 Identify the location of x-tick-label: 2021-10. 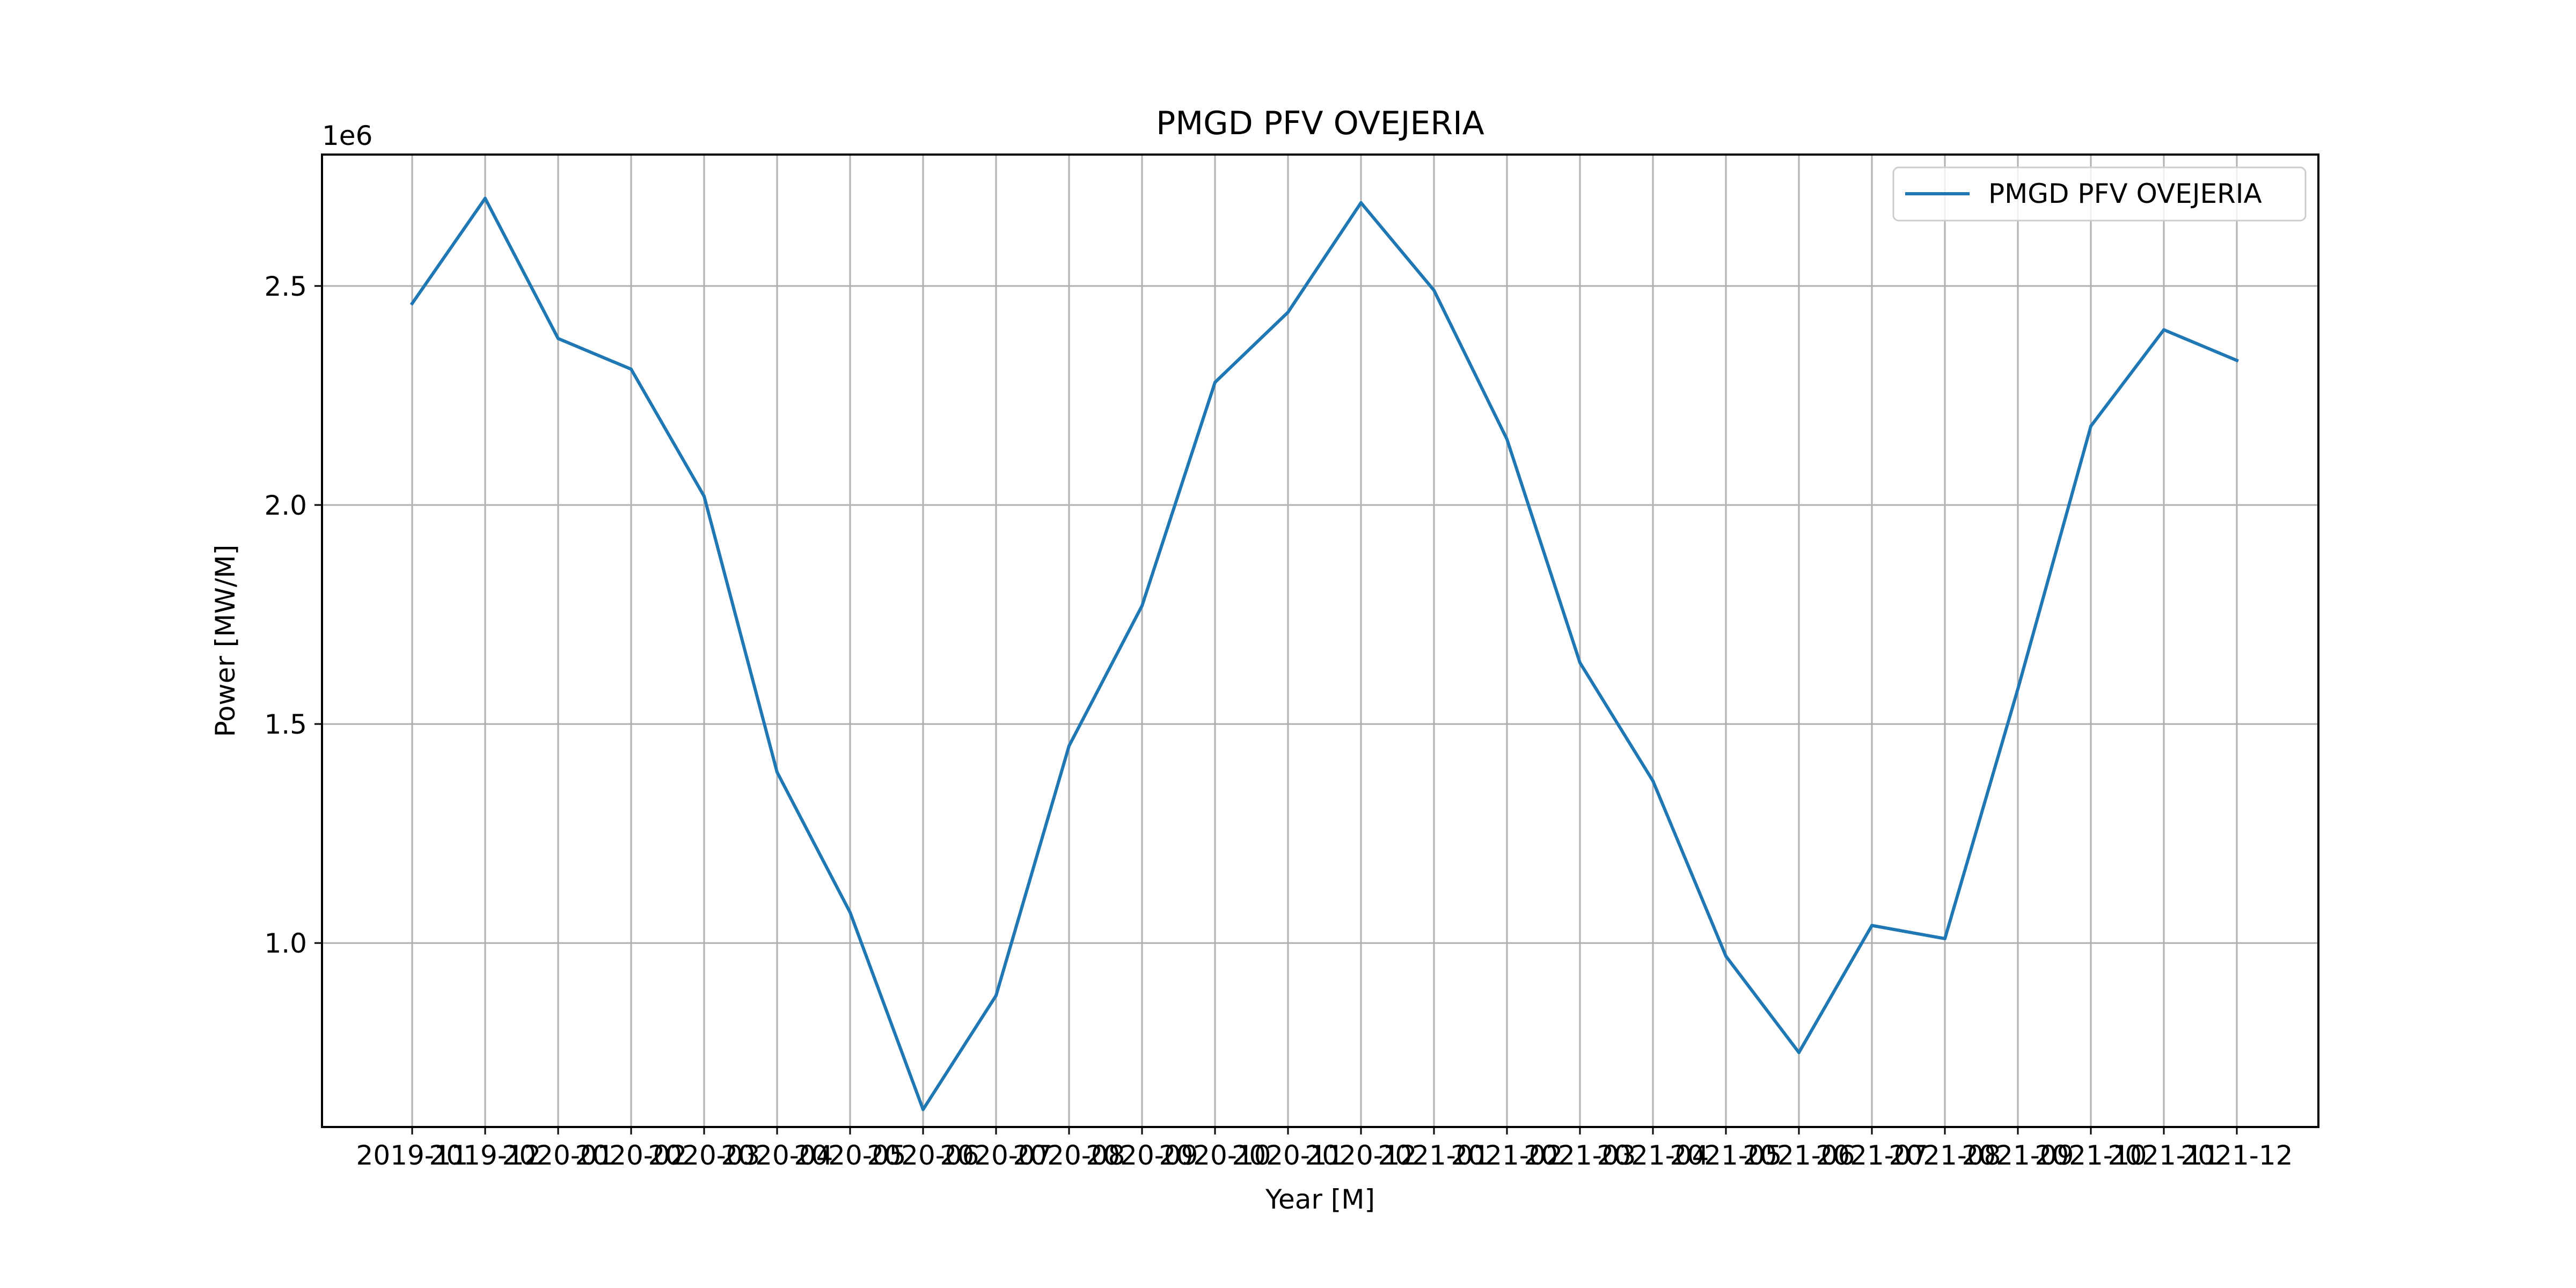
(2091, 1155).